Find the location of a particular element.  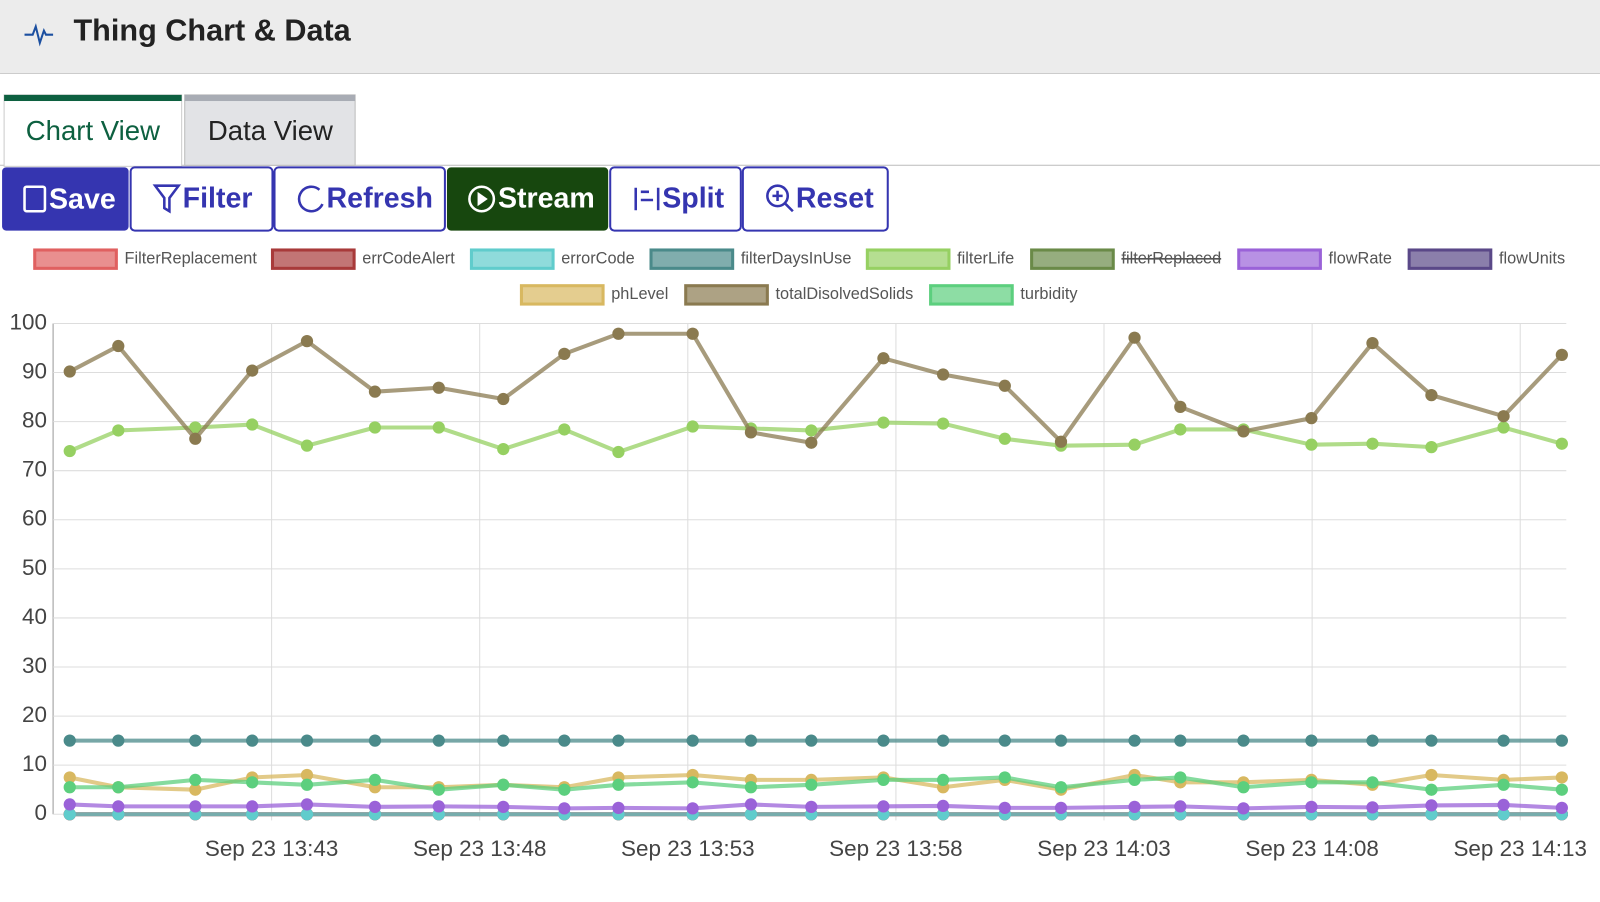

split-button is located at coordinates (675, 199).